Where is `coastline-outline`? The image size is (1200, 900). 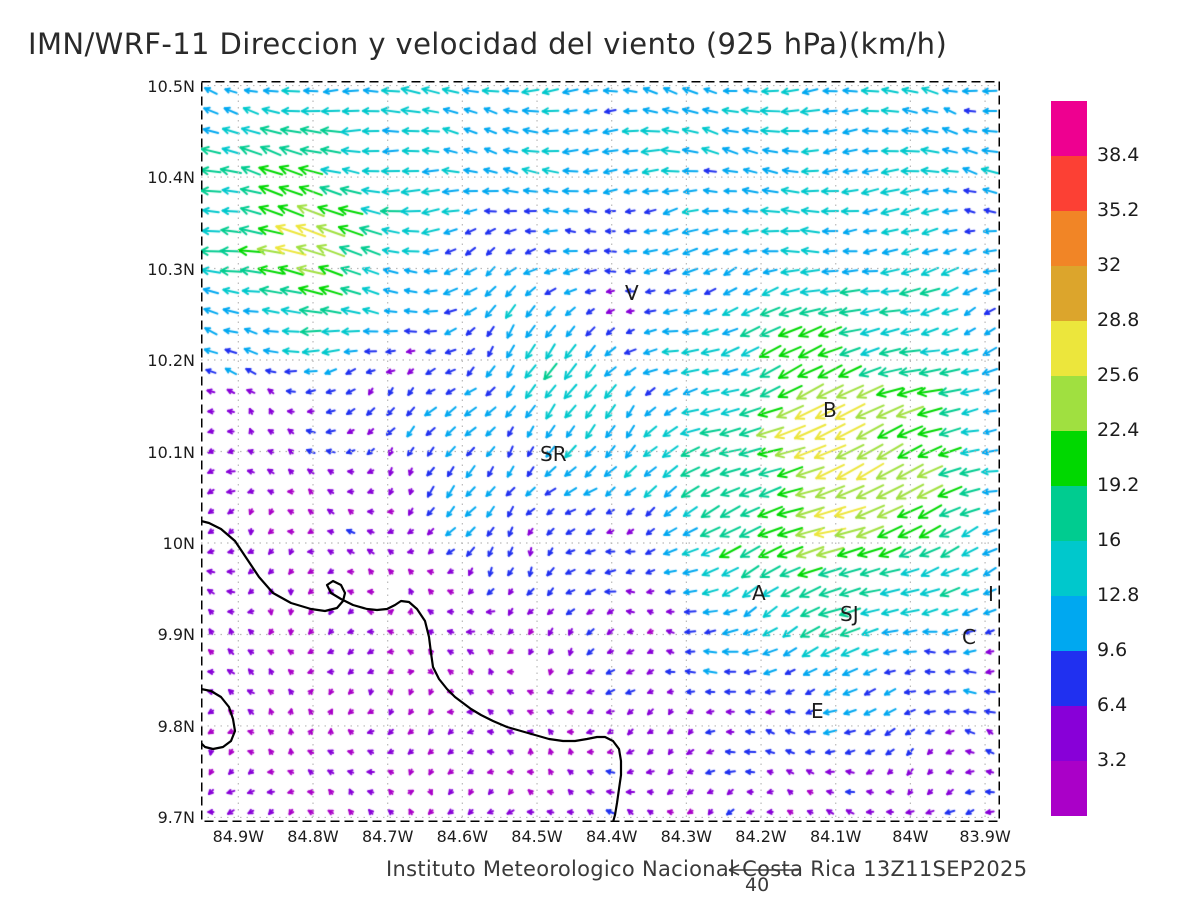 coastline-outline is located at coordinates (412, 670).